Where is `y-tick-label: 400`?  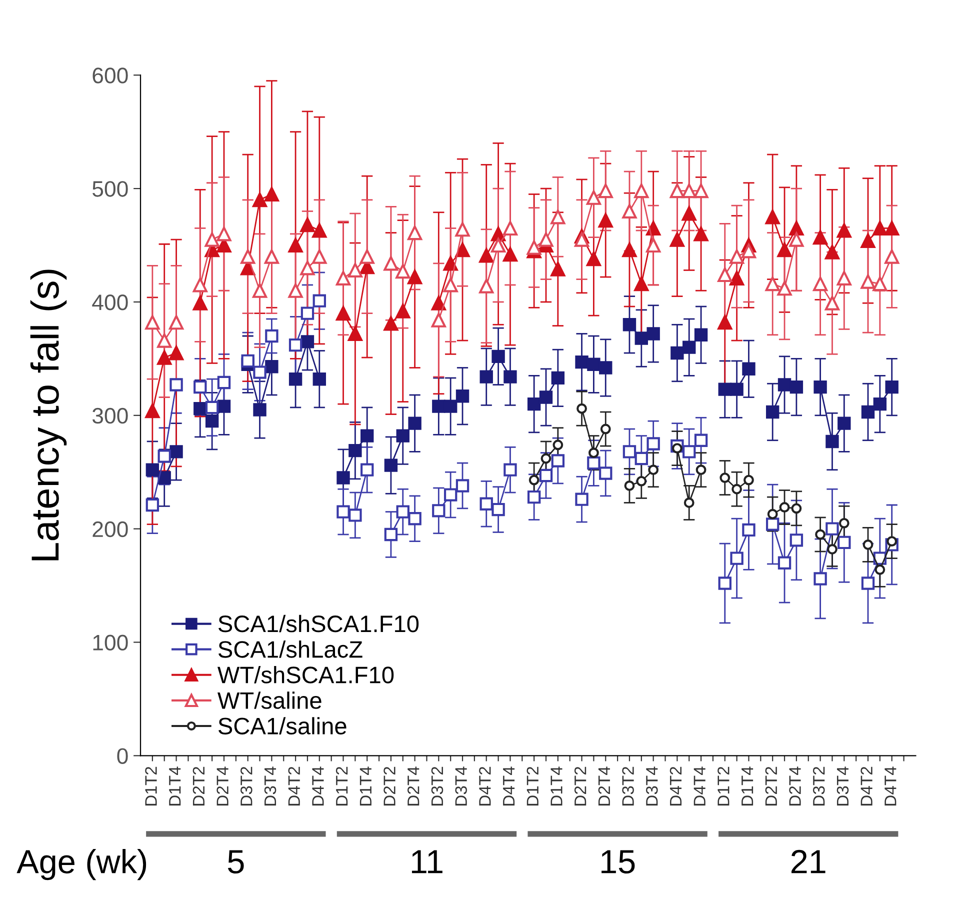 y-tick-label: 400 is located at coordinates (110, 302).